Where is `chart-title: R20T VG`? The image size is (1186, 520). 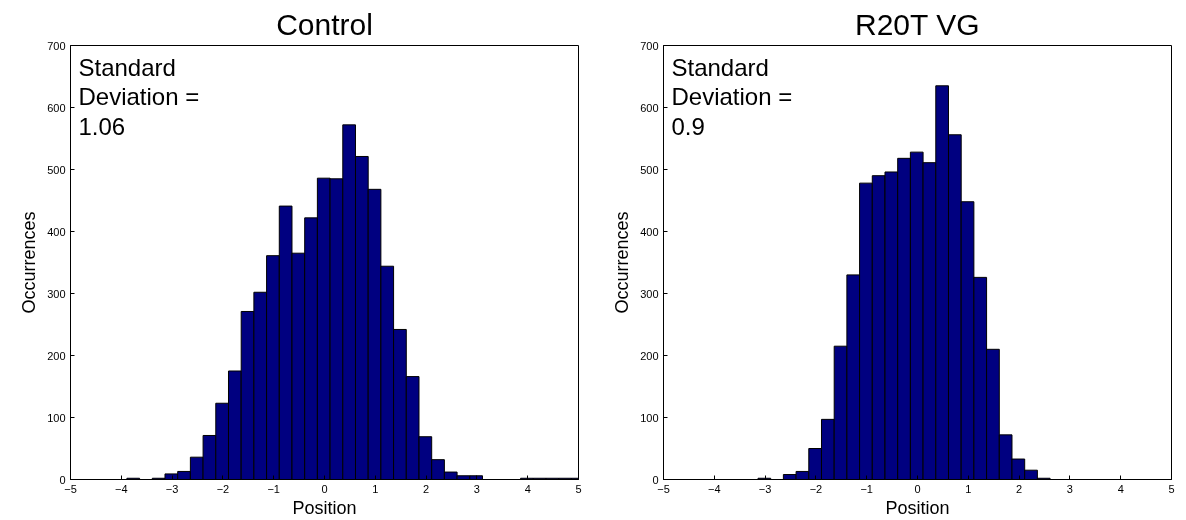 chart-title: R20T VG is located at coordinates (917, 24).